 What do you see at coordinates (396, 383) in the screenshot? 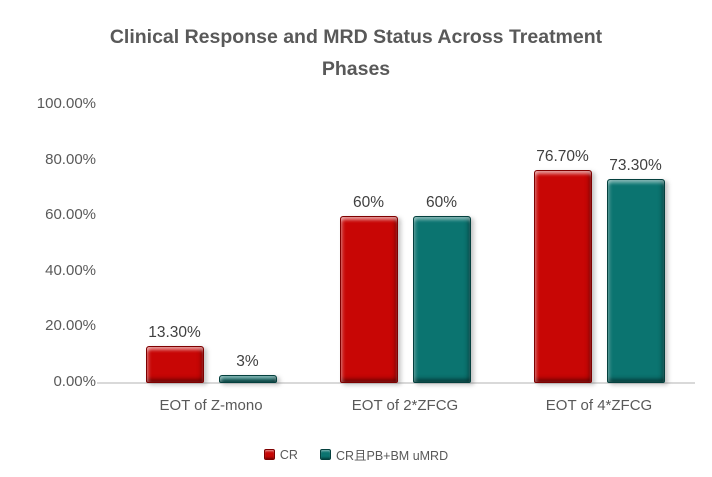
I see `x-axis-line` at bounding box center [396, 383].